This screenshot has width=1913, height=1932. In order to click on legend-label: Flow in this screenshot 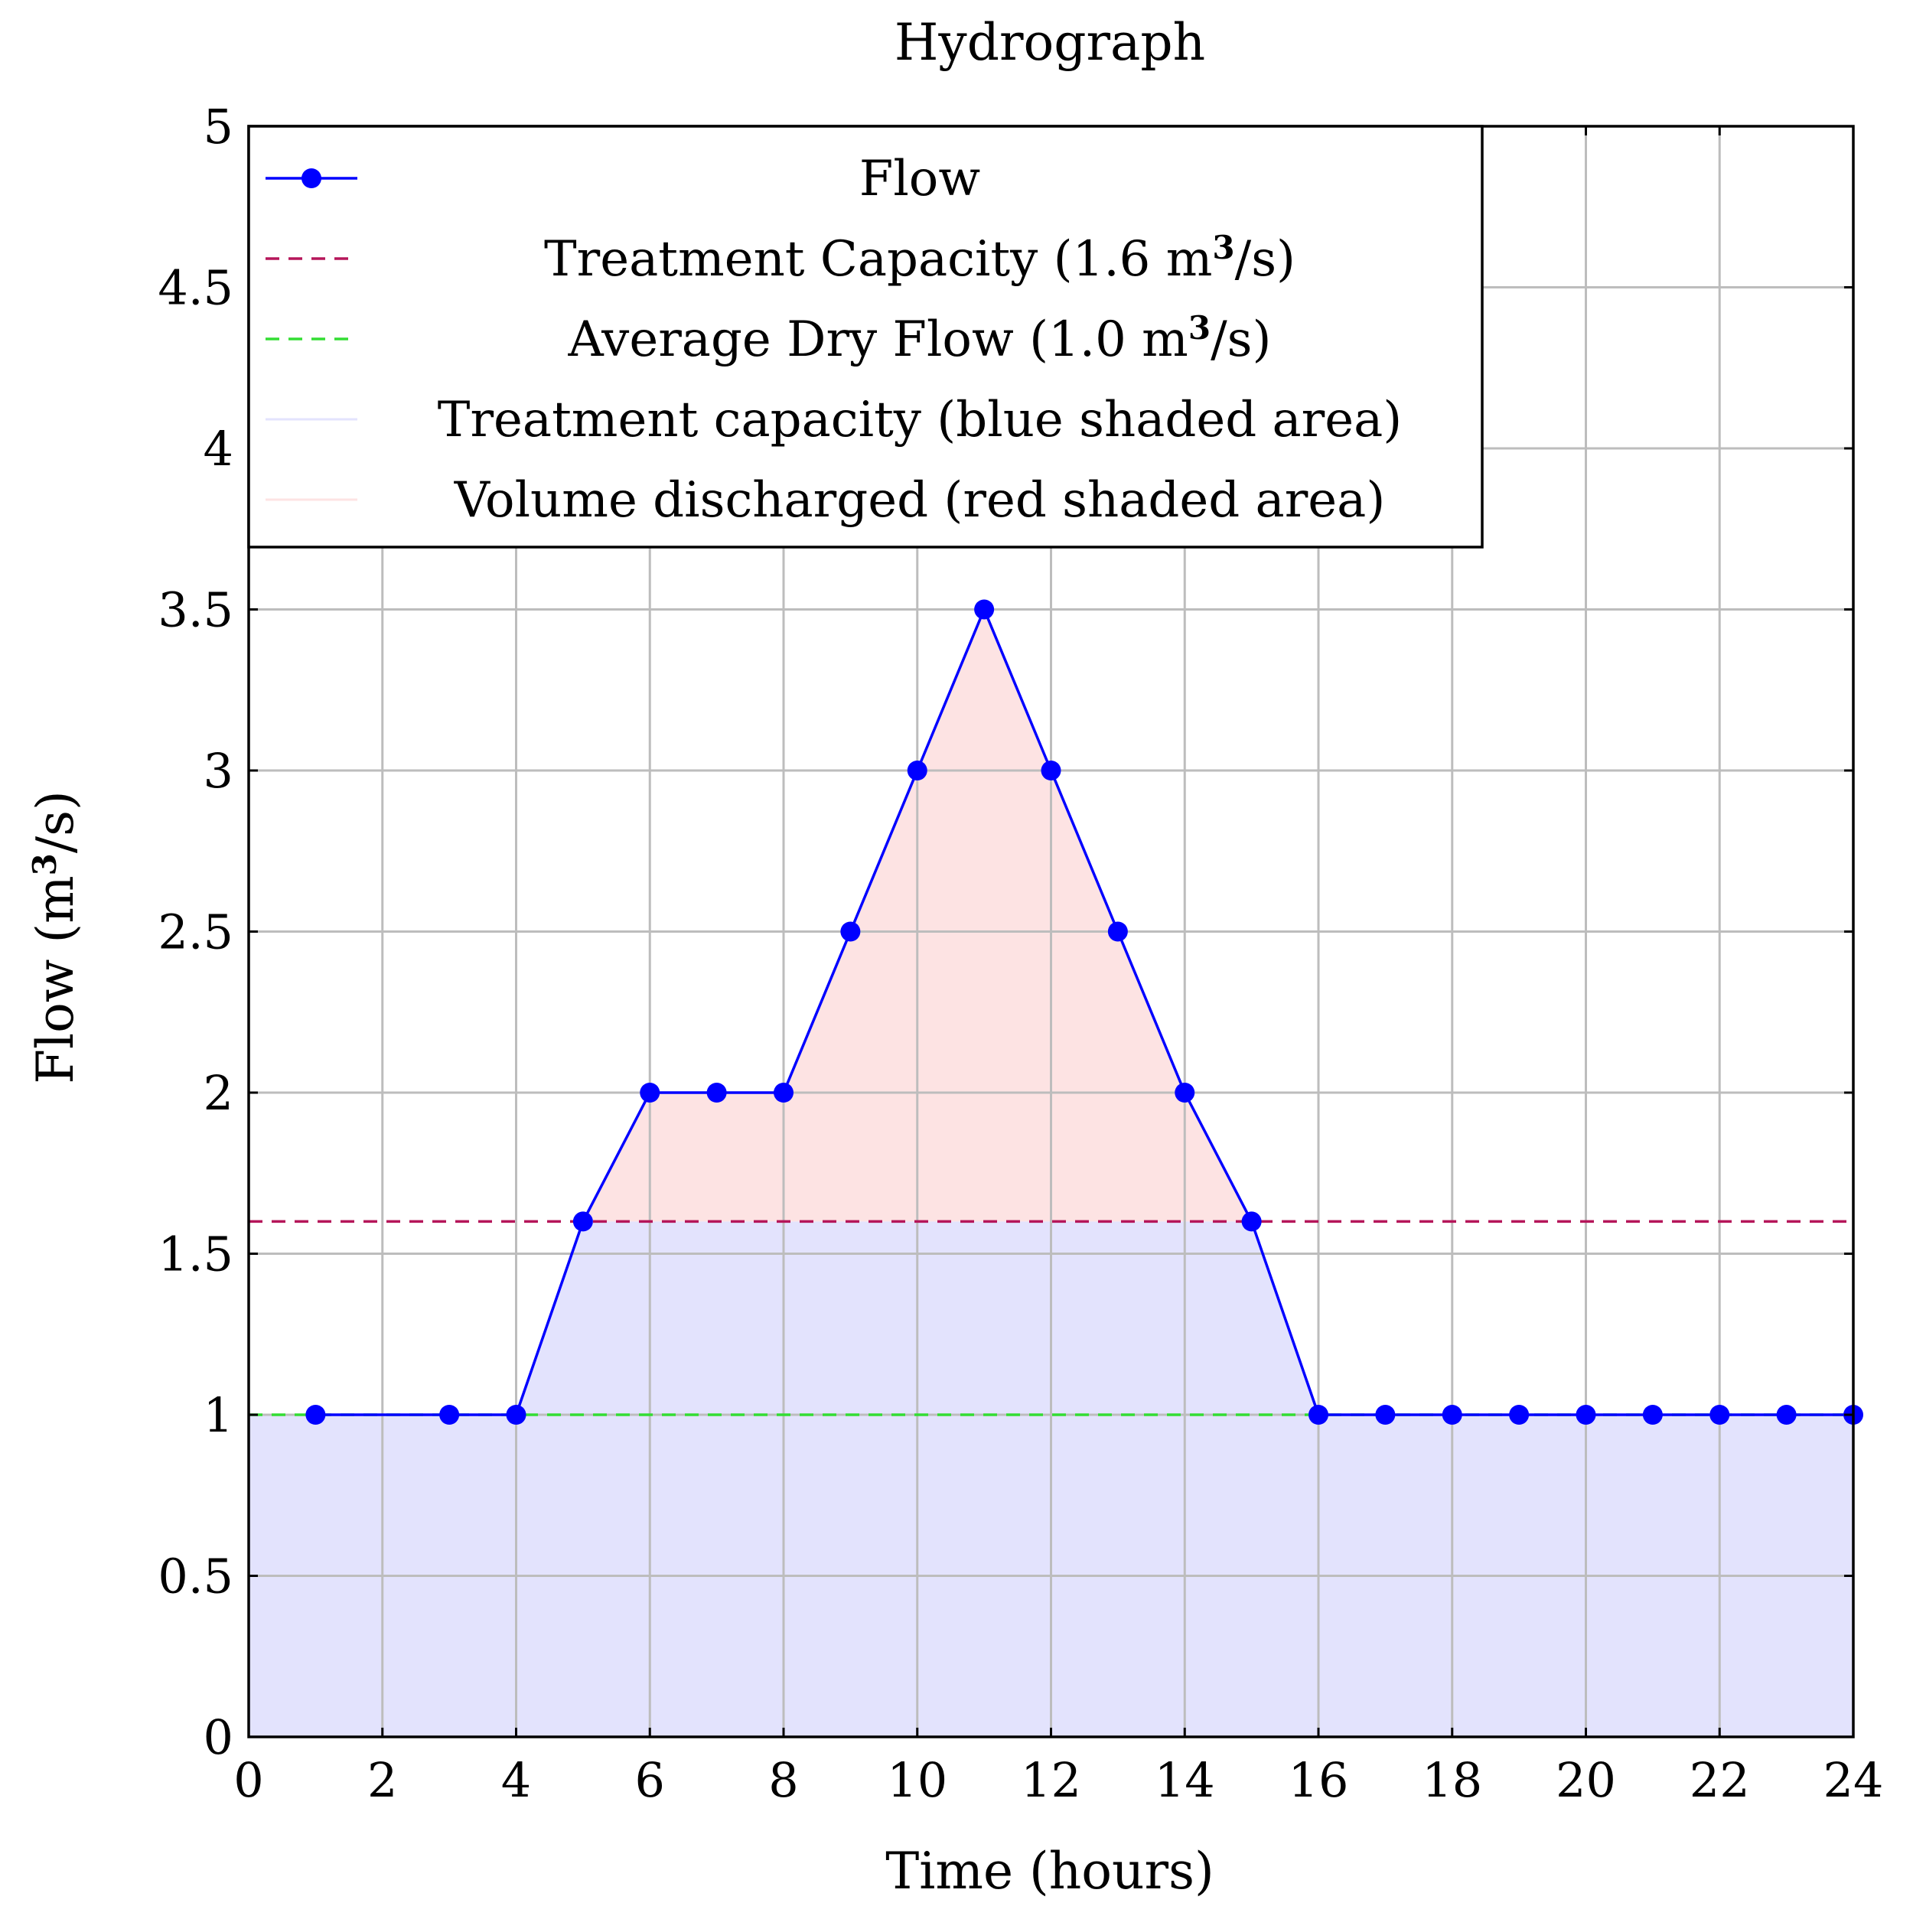, I will do `click(919, 179)`.